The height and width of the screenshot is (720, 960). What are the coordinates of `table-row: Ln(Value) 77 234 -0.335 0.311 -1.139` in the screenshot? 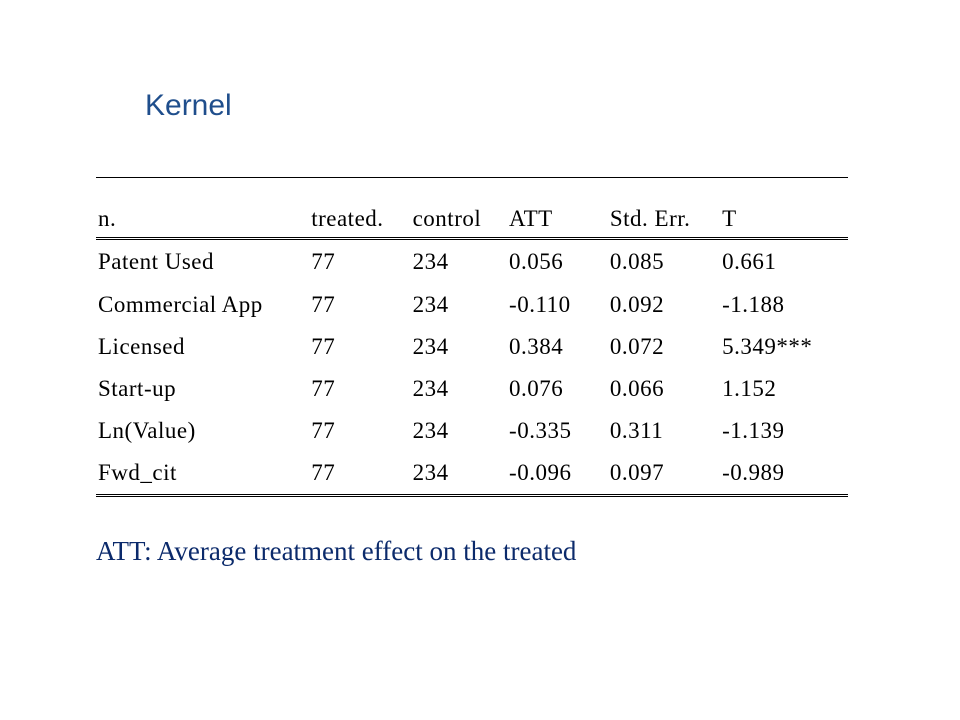 It's located at (472, 431).